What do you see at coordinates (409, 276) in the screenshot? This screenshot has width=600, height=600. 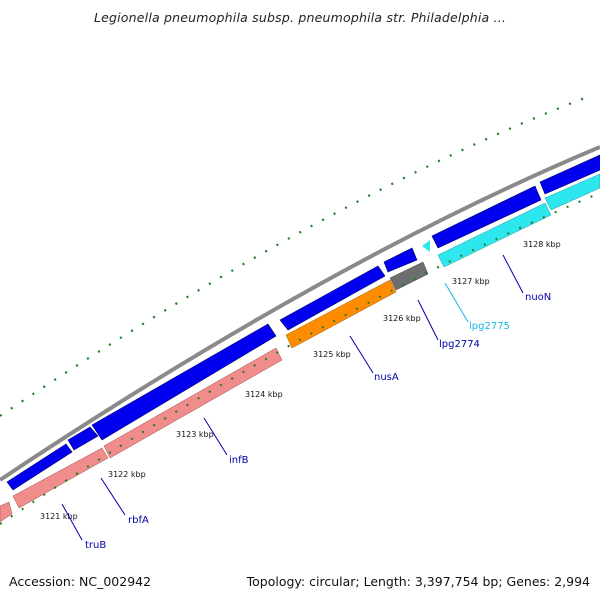 I see `gray-gene` at bounding box center [409, 276].